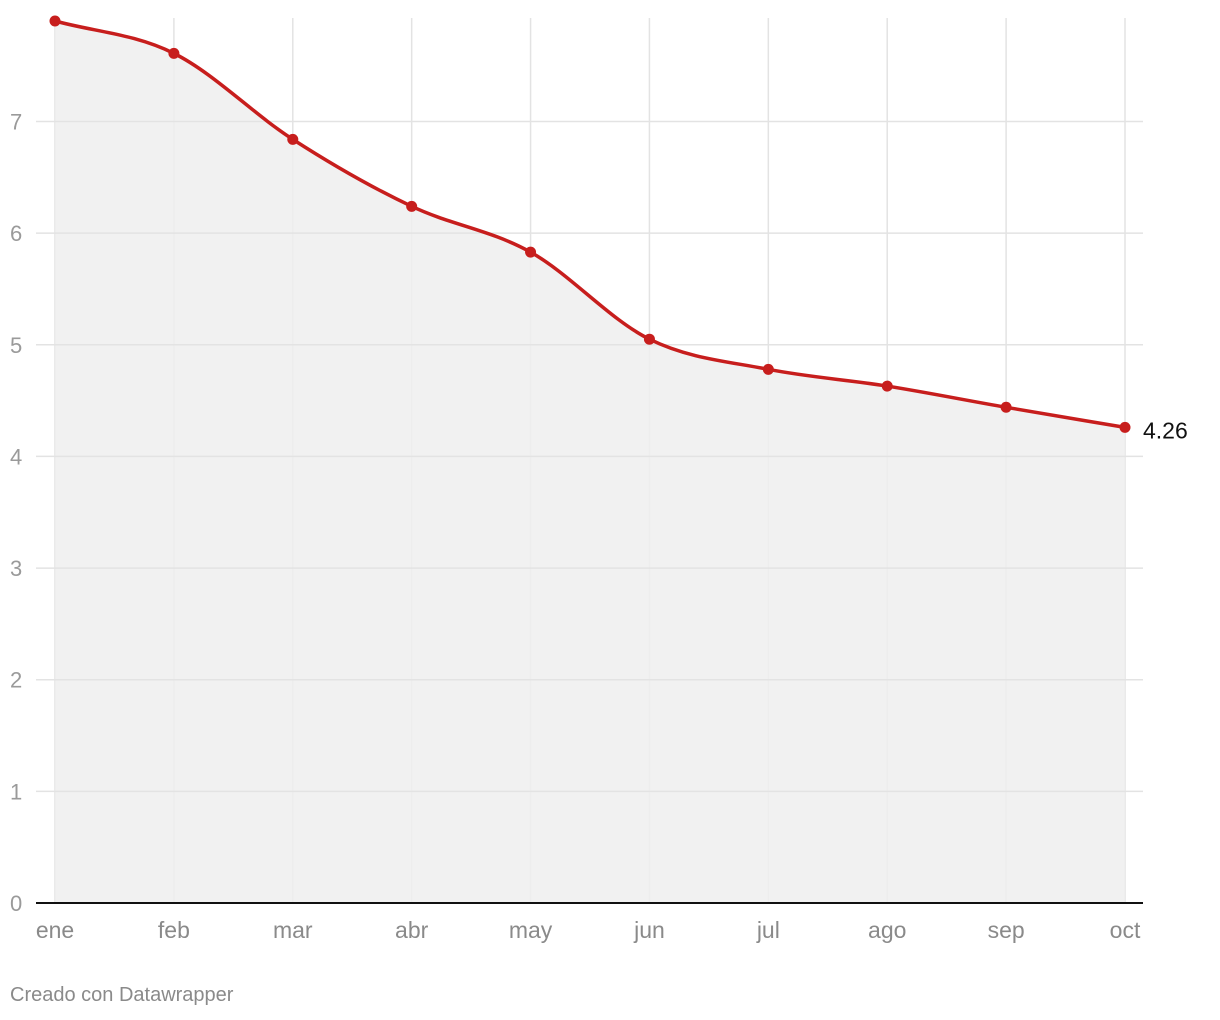 Image resolution: width=1220 pixels, height=1020 pixels. Describe the element at coordinates (55, 930) in the screenshot. I see `x-tick-label: ene` at that location.